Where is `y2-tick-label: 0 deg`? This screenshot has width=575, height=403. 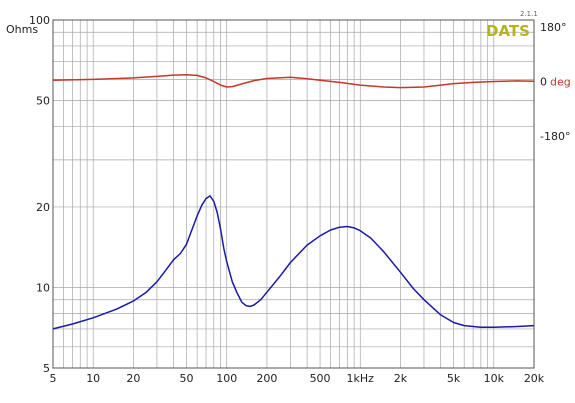 y2-tick-label: 0 deg is located at coordinates (555, 82).